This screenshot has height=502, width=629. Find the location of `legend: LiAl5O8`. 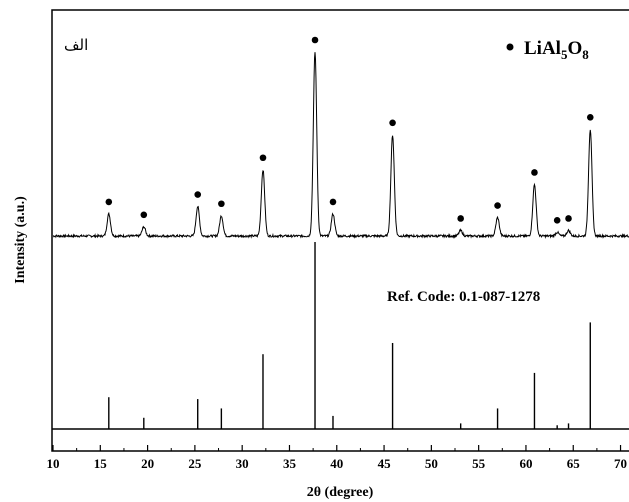

legend: LiAl5O8 is located at coordinates (547, 50).